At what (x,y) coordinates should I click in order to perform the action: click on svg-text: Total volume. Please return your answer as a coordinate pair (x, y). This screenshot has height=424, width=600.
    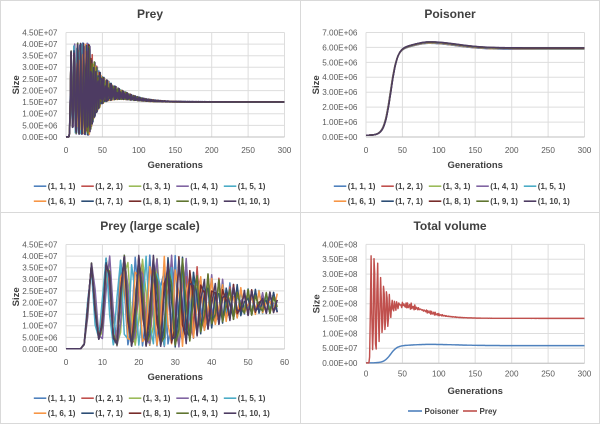
    Looking at the image, I should click on (449, 226).